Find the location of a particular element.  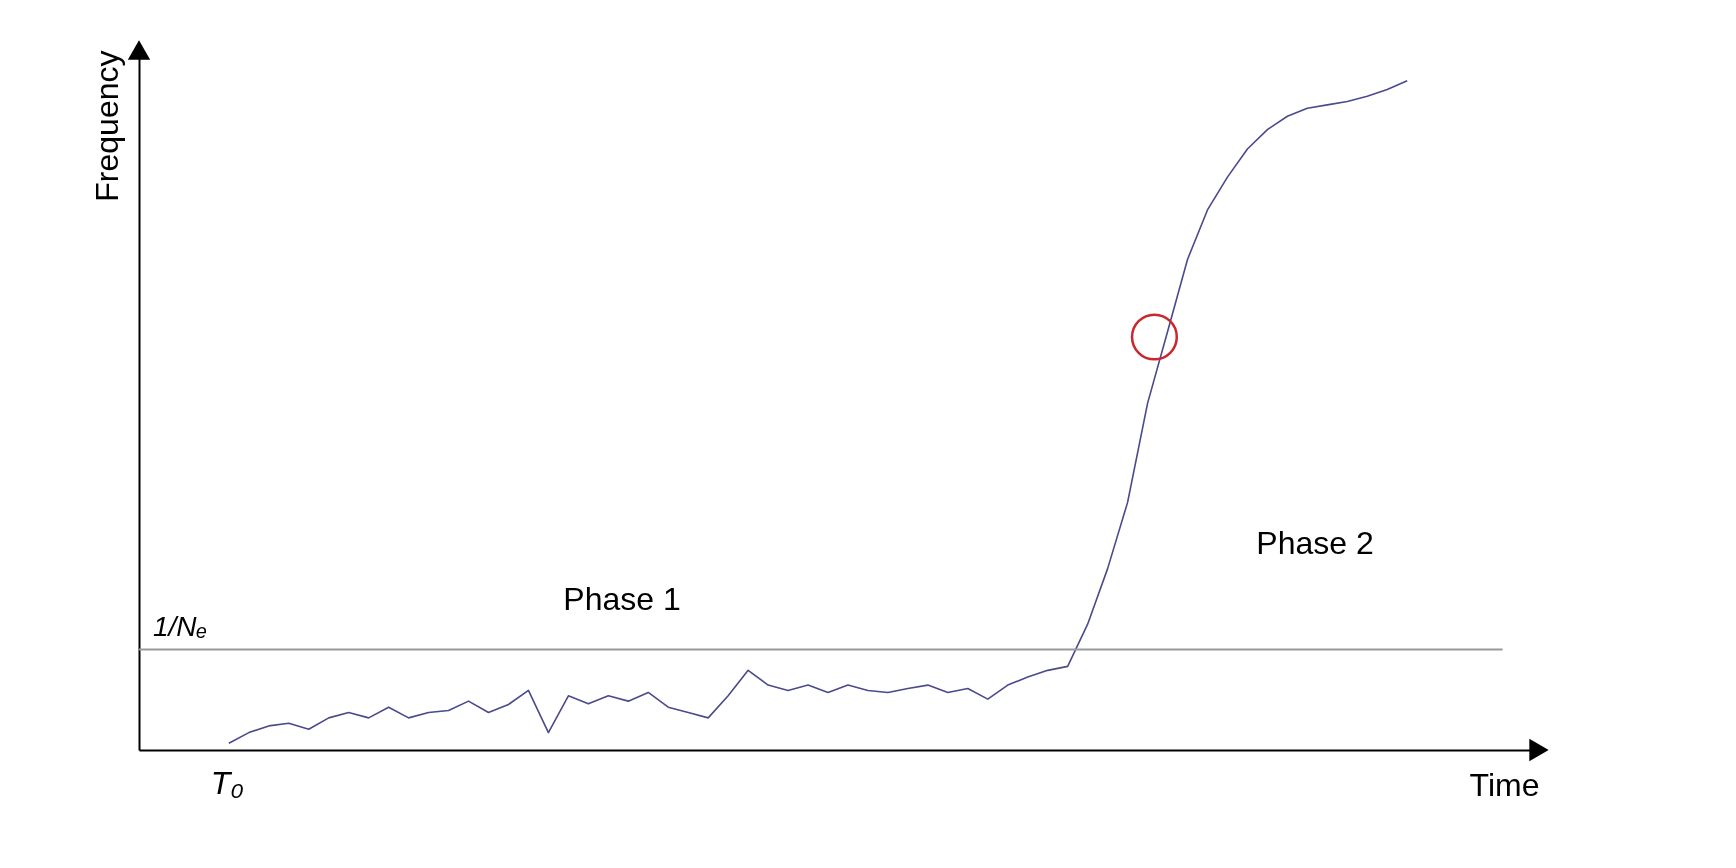

annotation: Phase 2 is located at coordinates (1315, 542).